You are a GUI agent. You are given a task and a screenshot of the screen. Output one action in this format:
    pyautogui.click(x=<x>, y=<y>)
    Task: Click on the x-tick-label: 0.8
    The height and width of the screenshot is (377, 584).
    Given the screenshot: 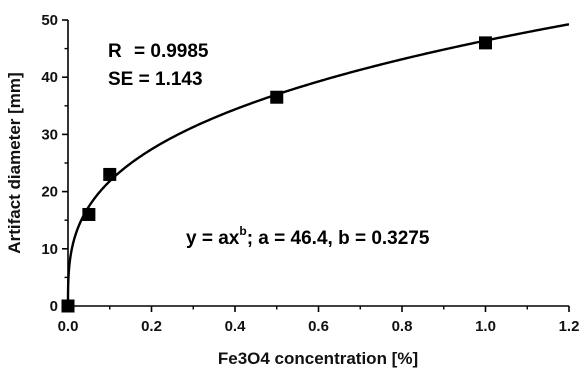 What is the action you would take?
    pyautogui.click(x=402, y=326)
    